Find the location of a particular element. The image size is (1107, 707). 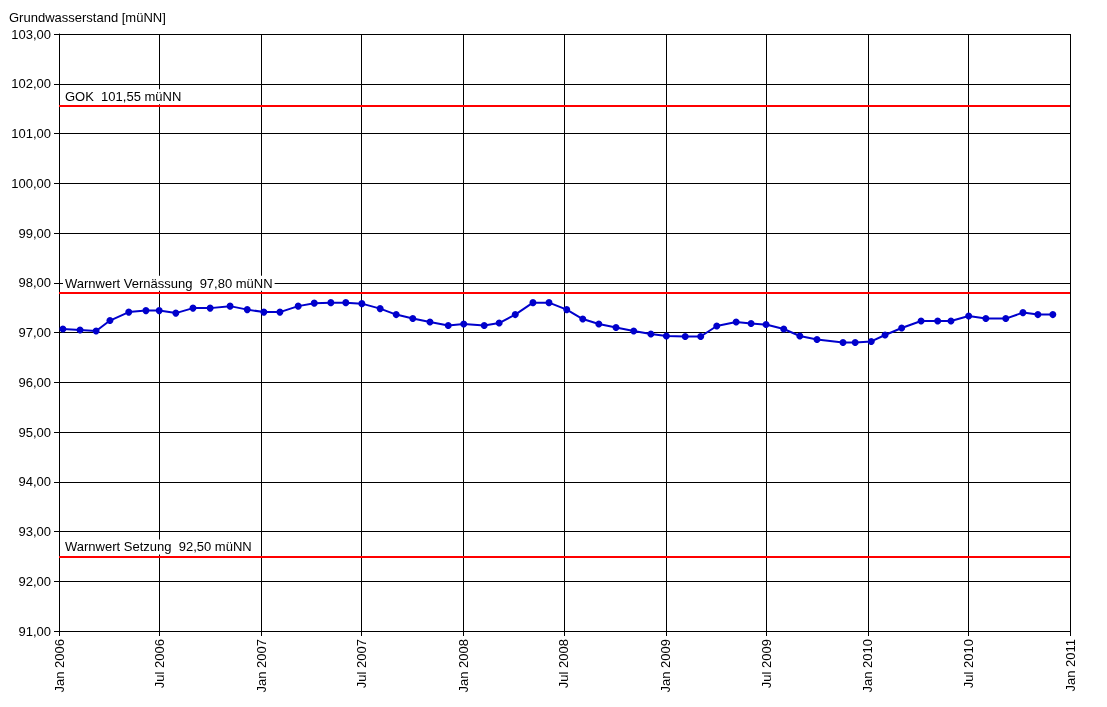

y-tick-label: 99,00 is located at coordinates (34, 233).